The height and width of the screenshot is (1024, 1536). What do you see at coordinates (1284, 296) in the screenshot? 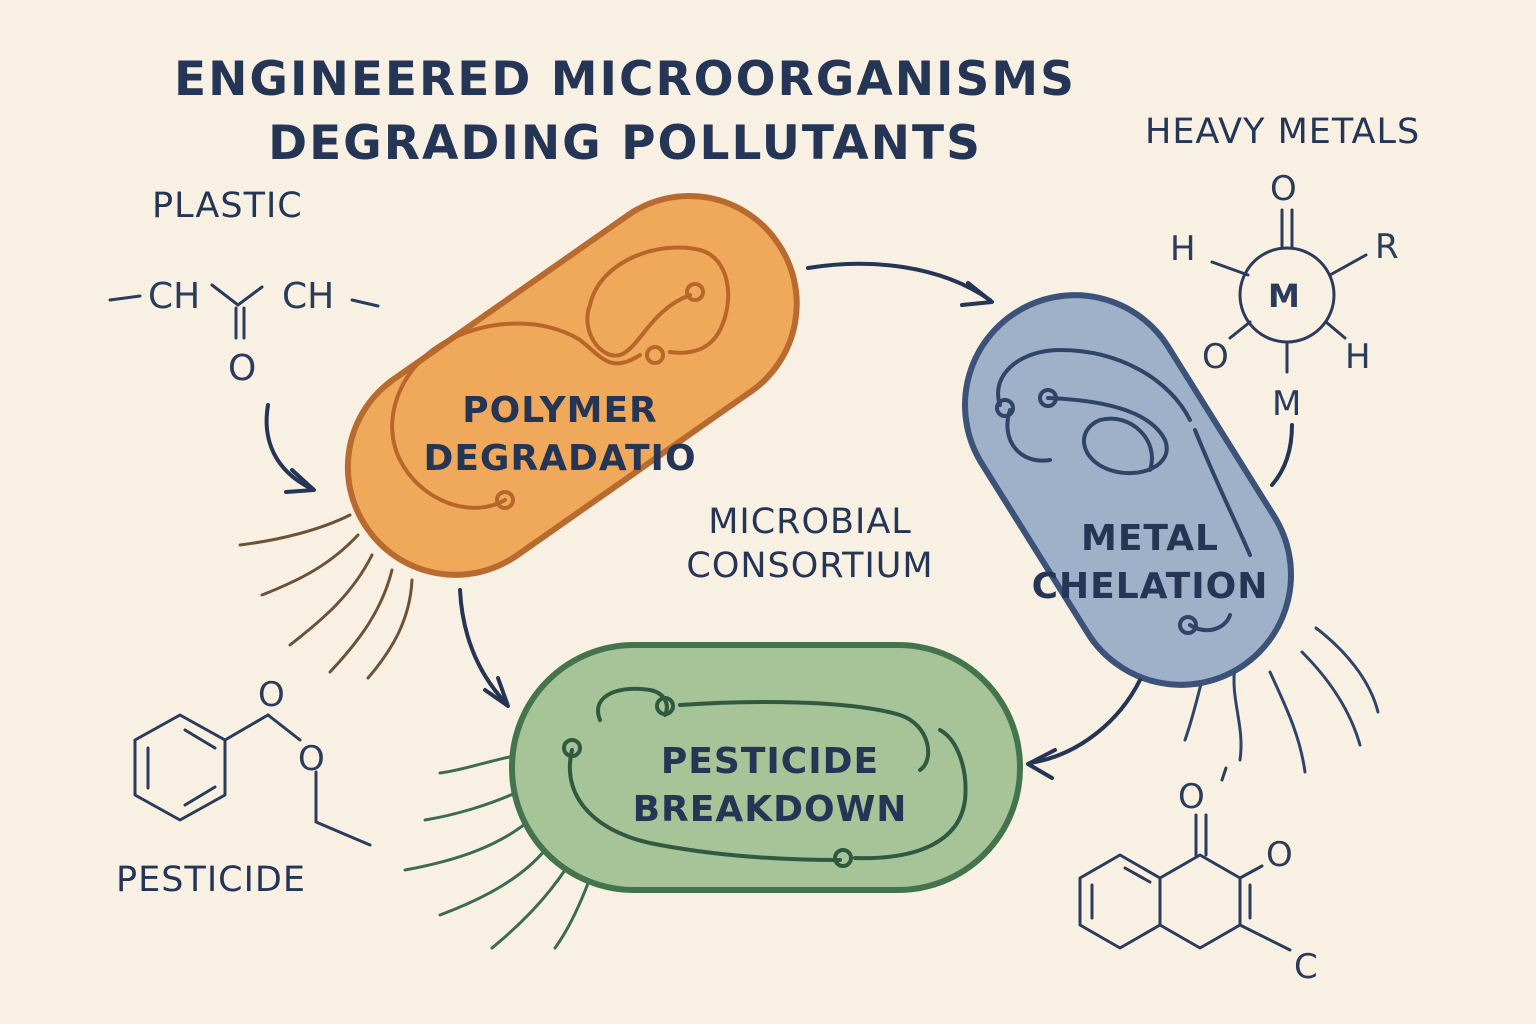
I see `metal-center-m: M` at bounding box center [1284, 296].